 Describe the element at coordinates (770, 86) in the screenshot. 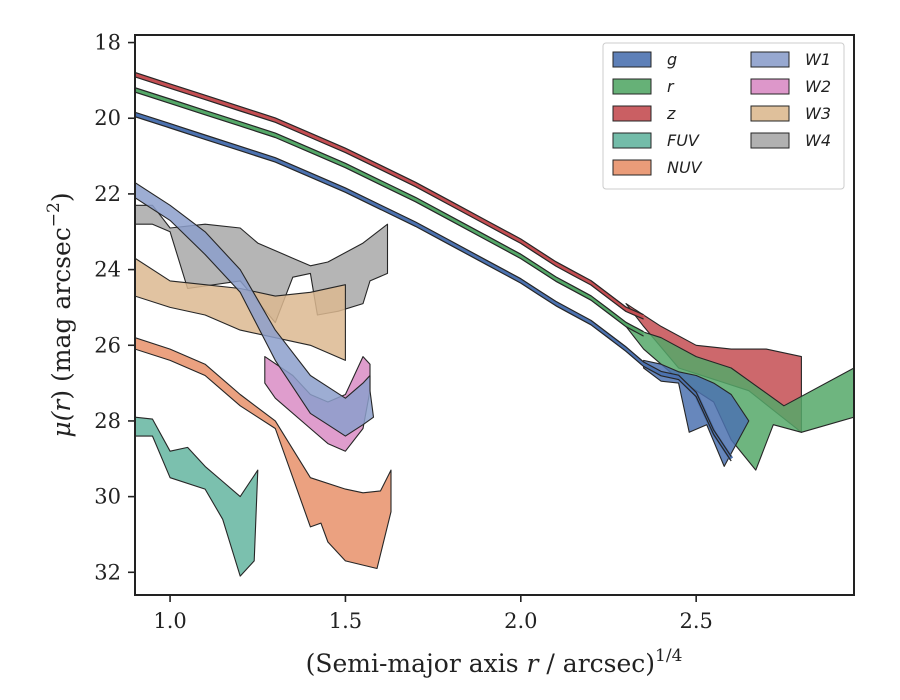

I see `legend-swatch-w2` at that location.